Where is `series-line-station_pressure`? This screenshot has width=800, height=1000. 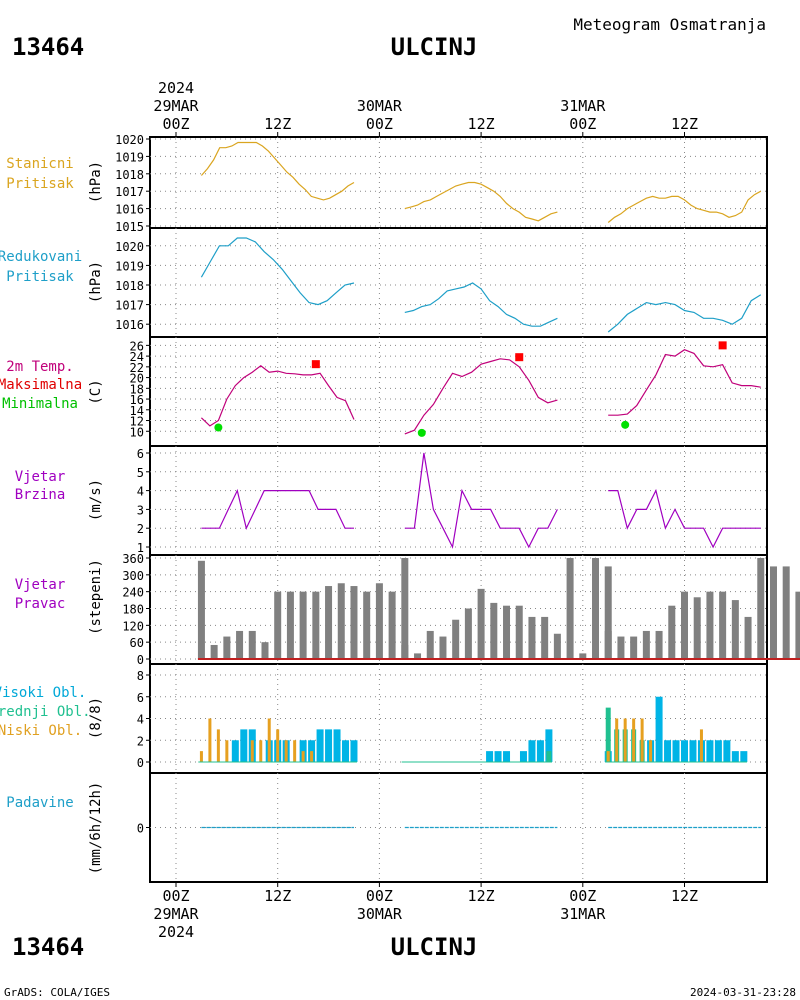
series-line-station_pressure is located at coordinates (277, 171).